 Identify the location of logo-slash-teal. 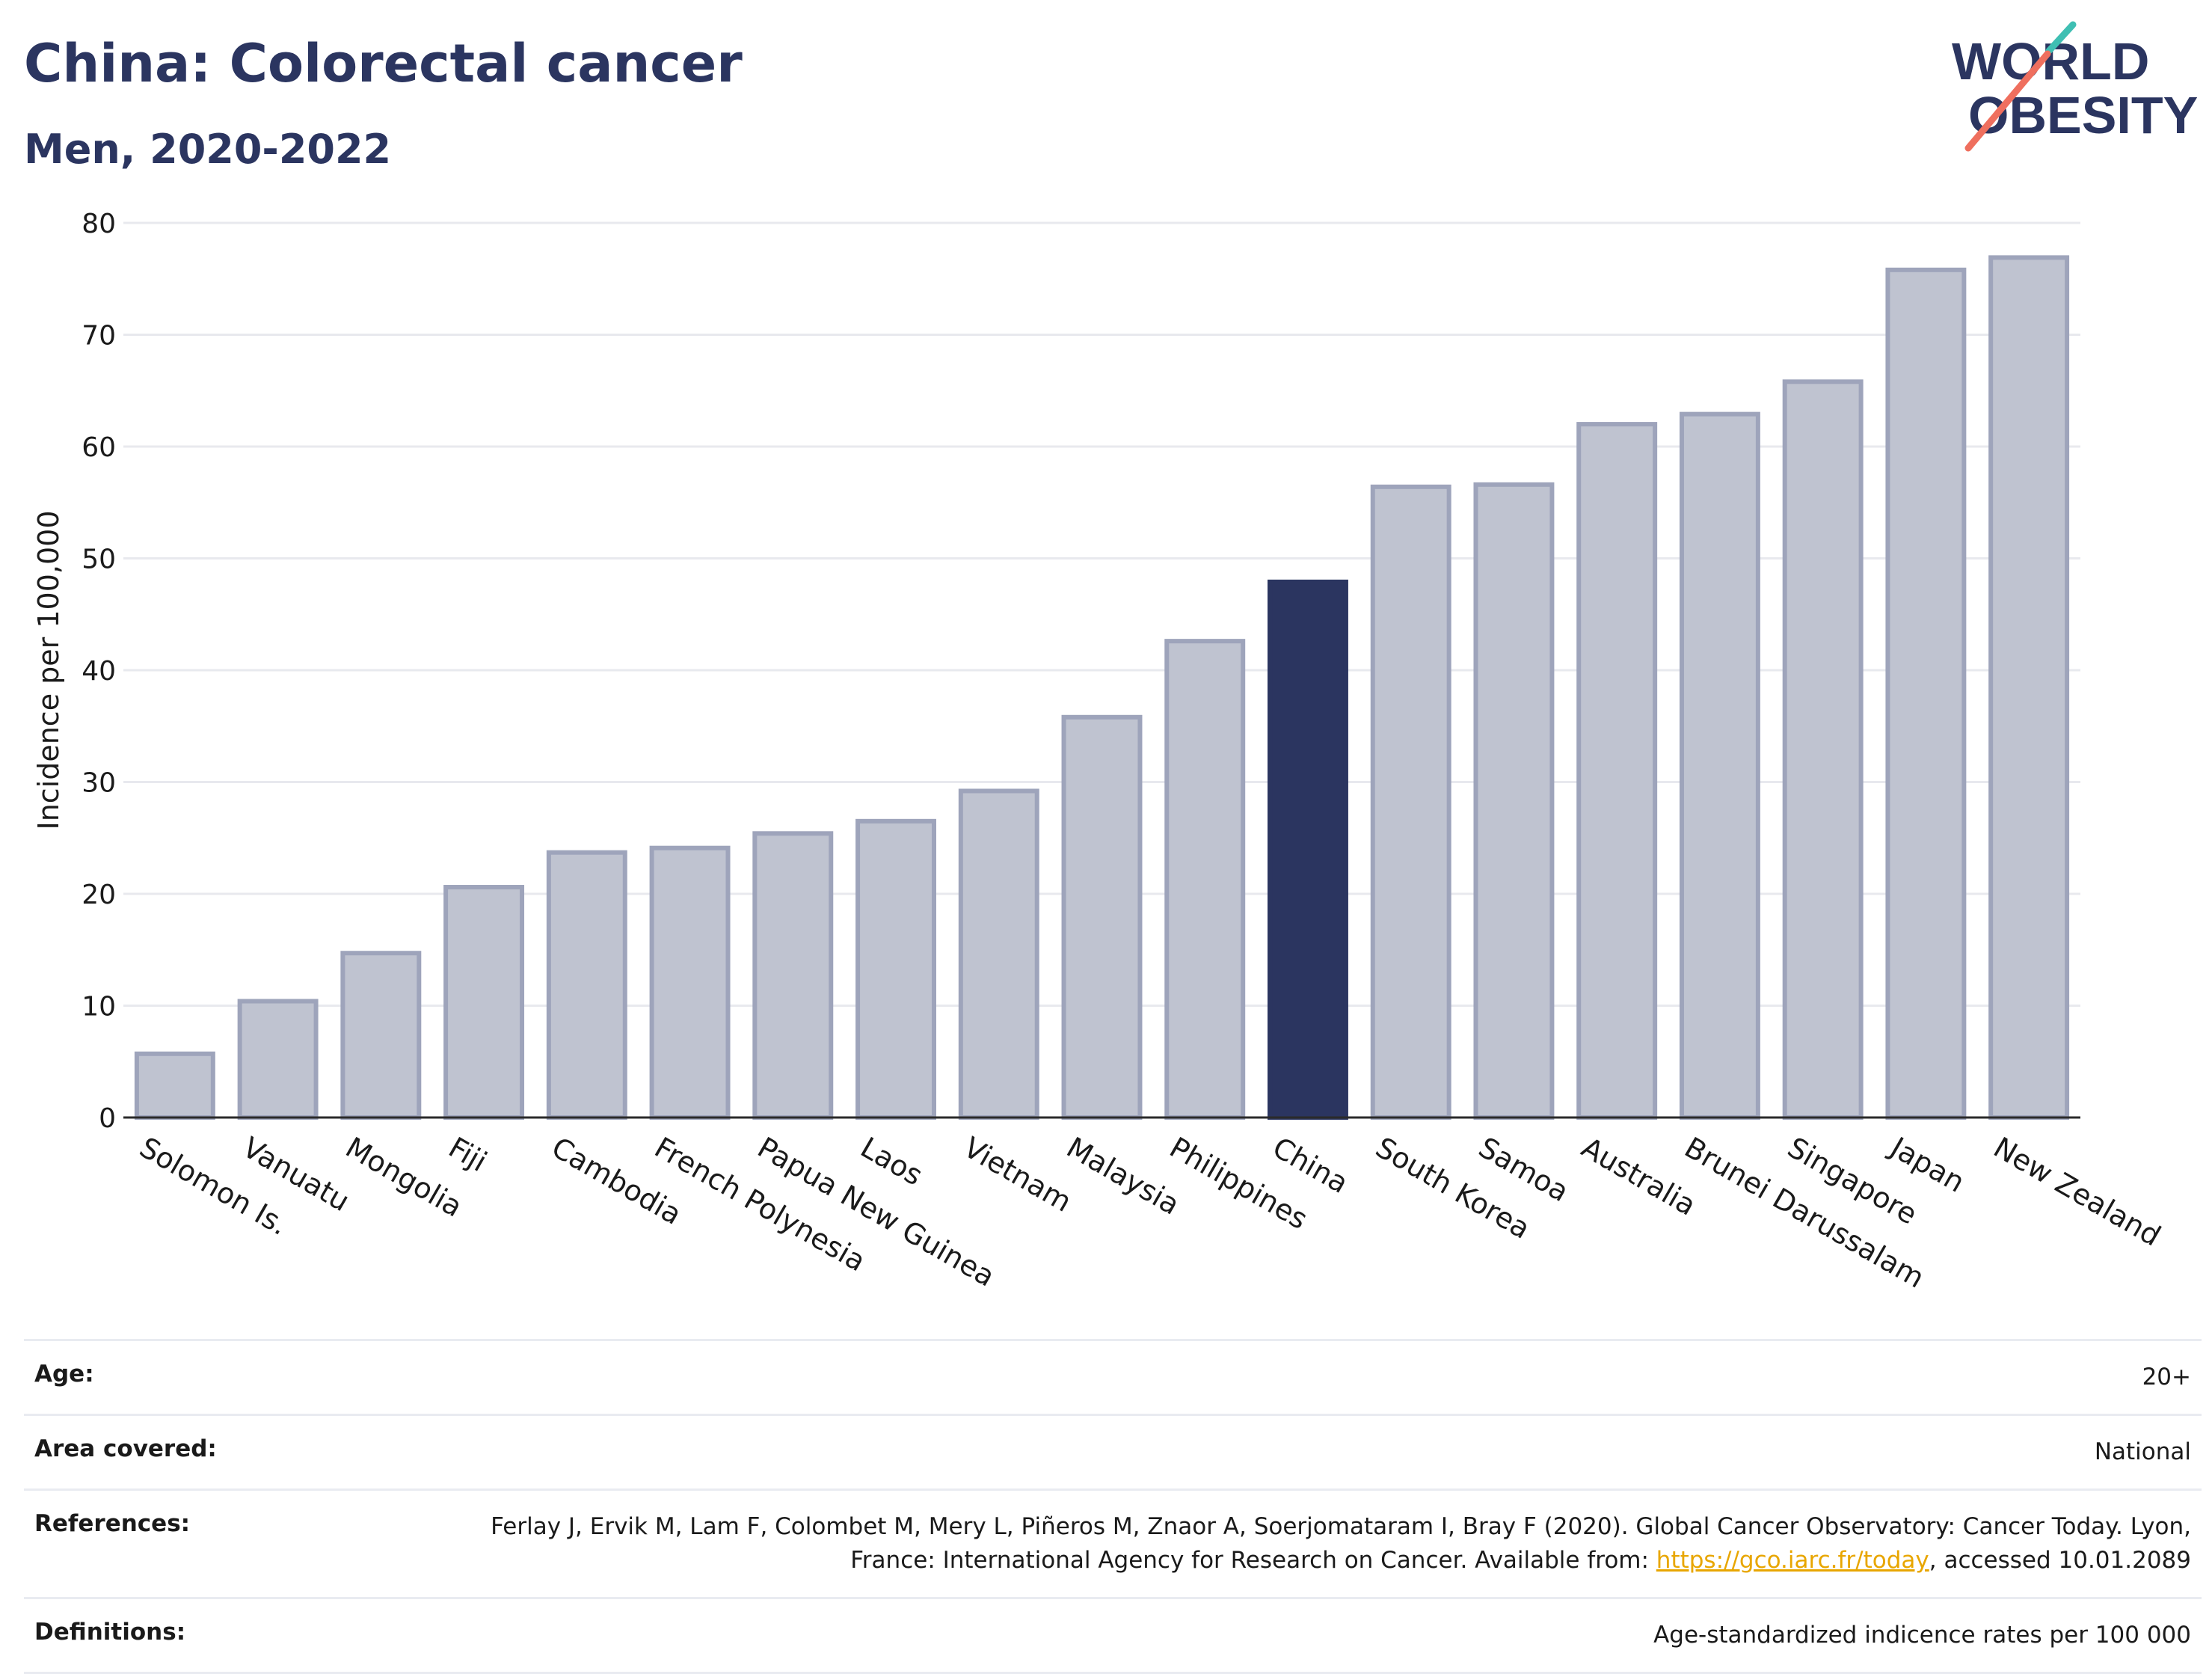
(2061, 38).